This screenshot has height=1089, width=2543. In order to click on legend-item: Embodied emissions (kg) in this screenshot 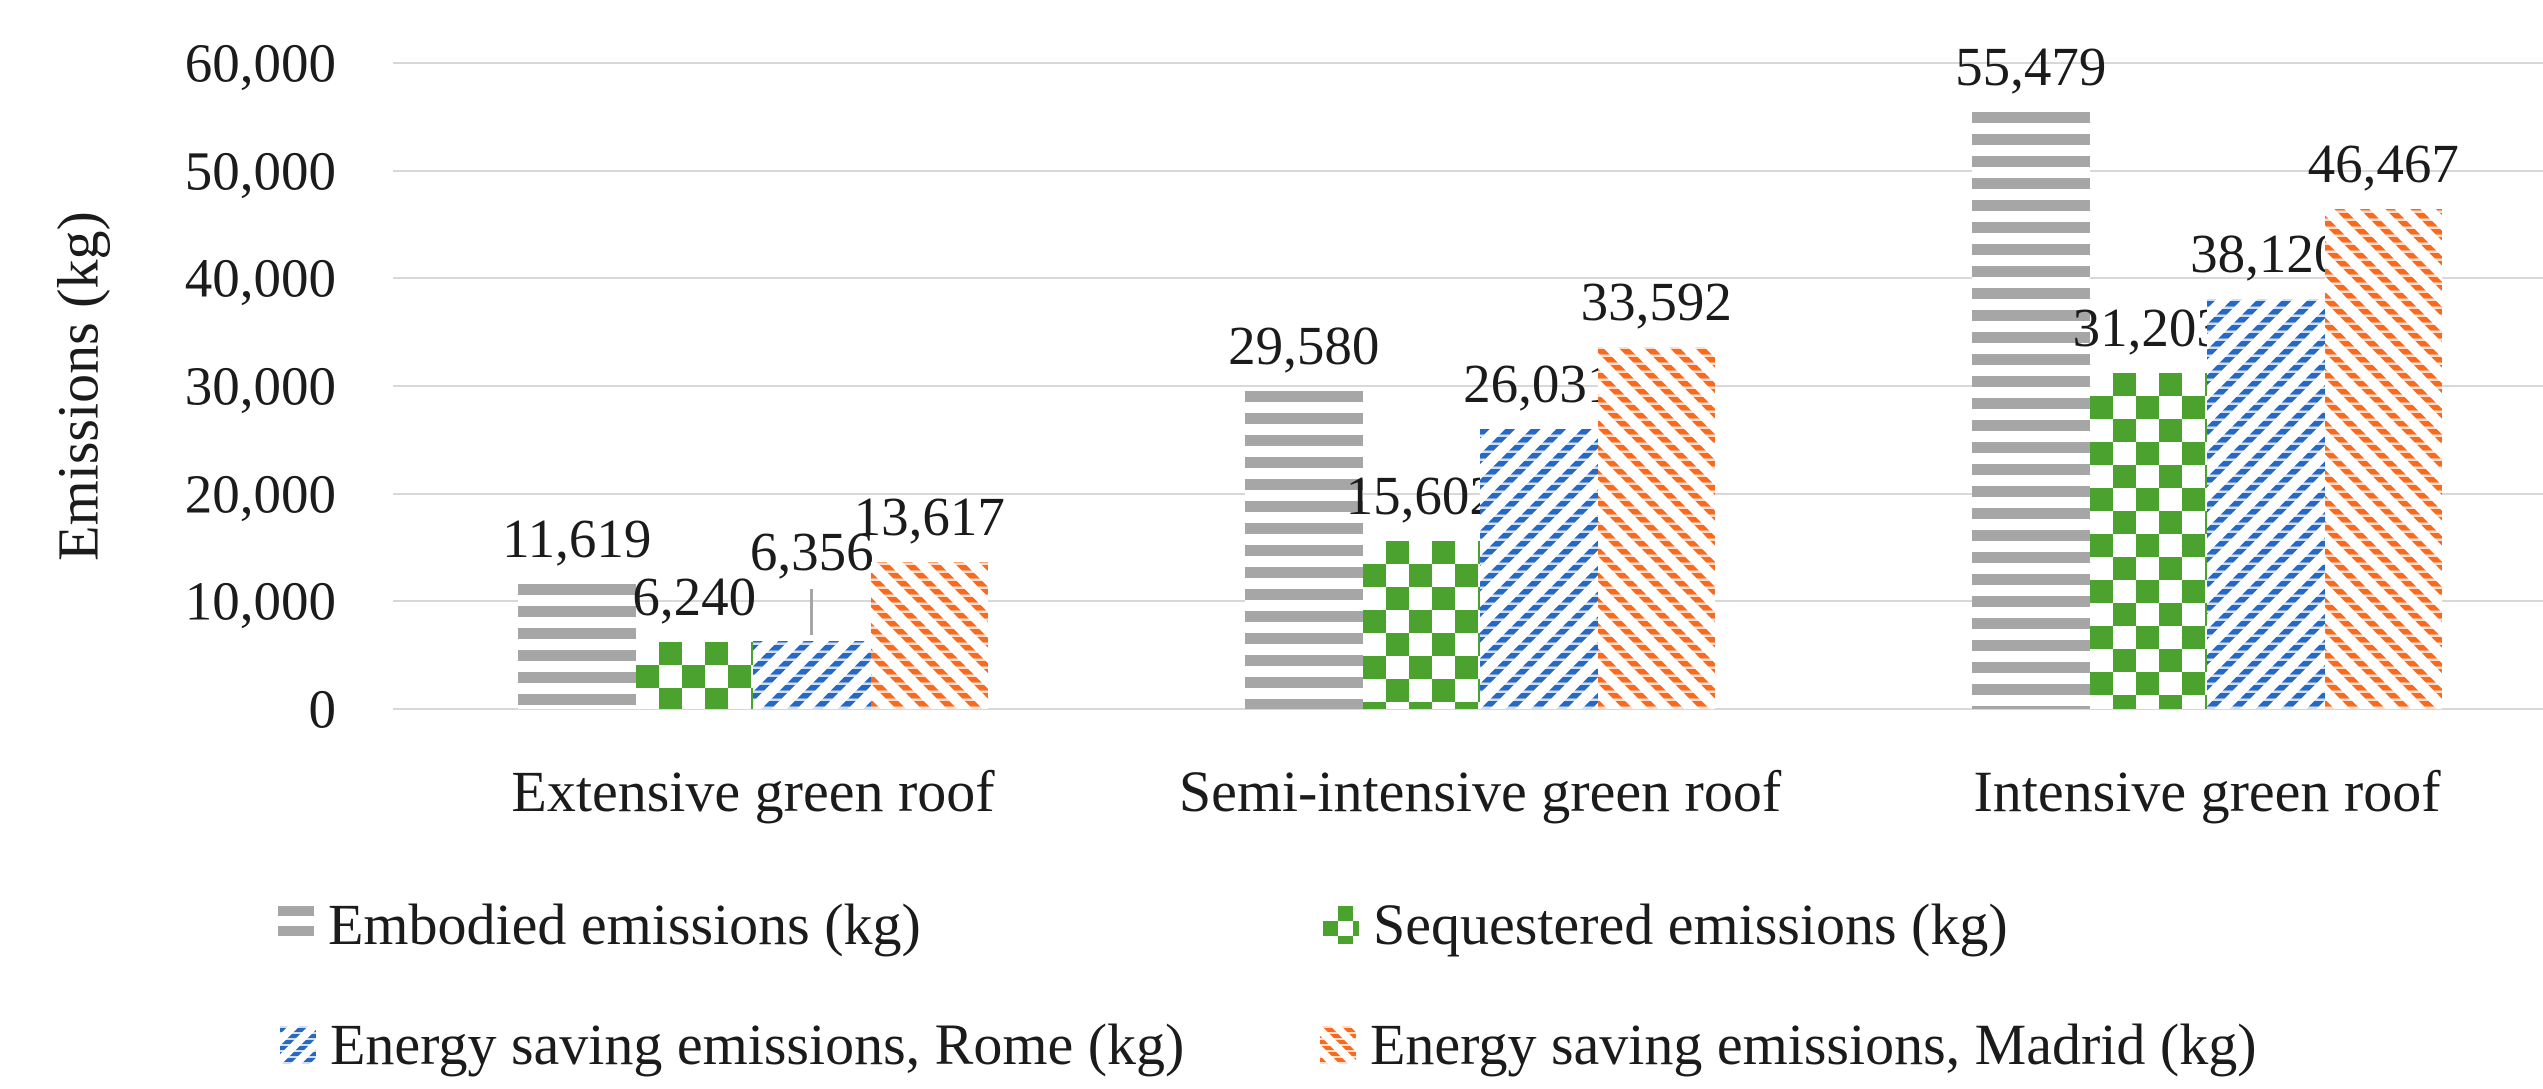, I will do `click(599, 924)`.